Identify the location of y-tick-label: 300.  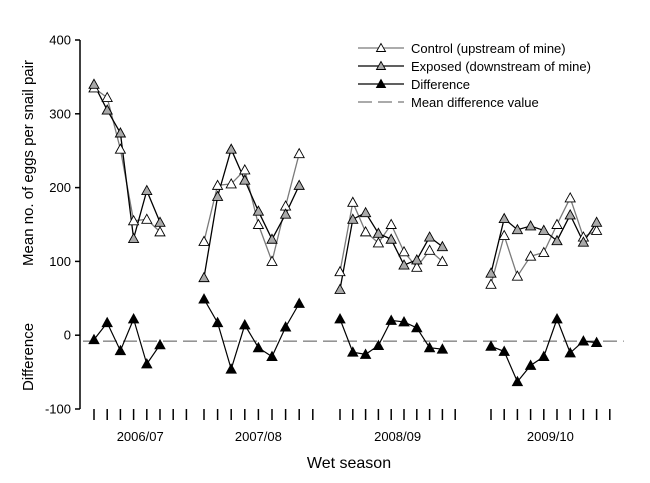
(60, 113).